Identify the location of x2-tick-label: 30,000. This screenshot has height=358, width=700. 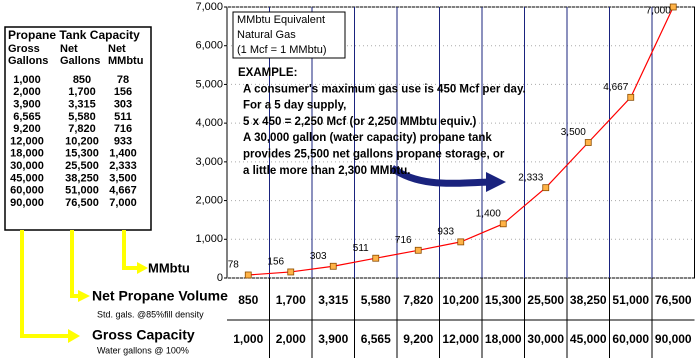
(545, 339).